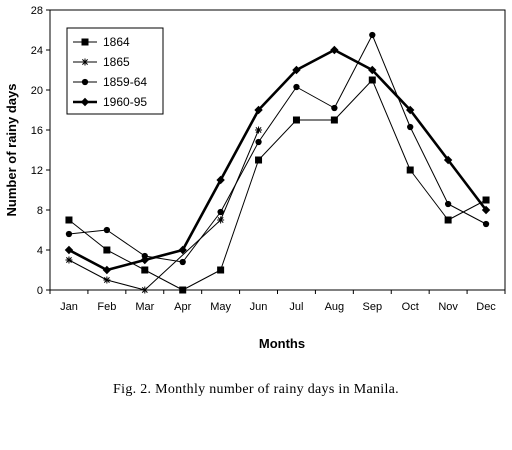  What do you see at coordinates (296, 307) in the screenshot?
I see `x-tick-label: Jul` at bounding box center [296, 307].